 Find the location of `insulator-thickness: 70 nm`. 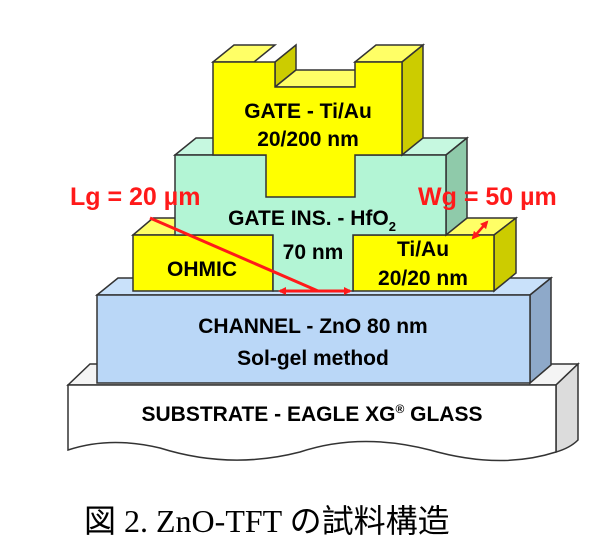

insulator-thickness: 70 nm is located at coordinates (313, 252).